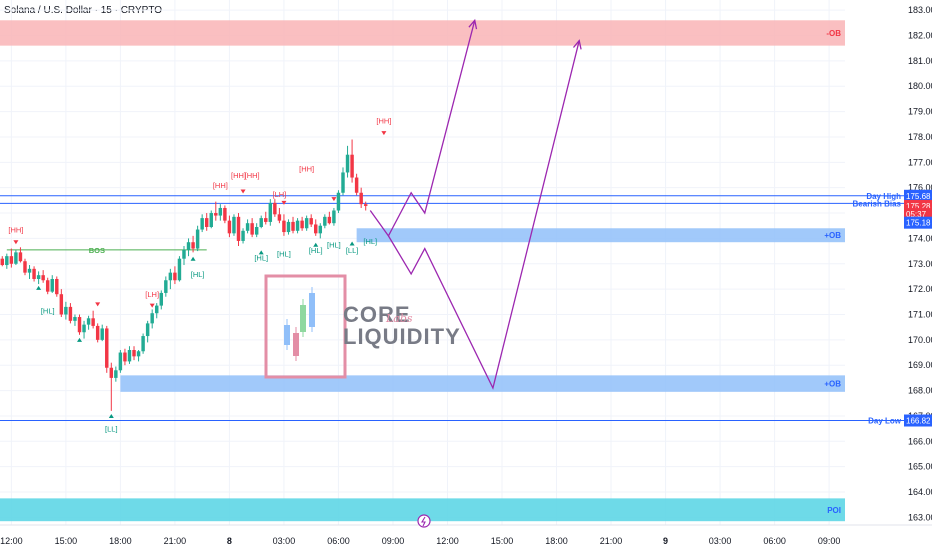 This screenshot has width=932, height=550. I want to click on y-tick-label: 170.00, so click(920, 340).